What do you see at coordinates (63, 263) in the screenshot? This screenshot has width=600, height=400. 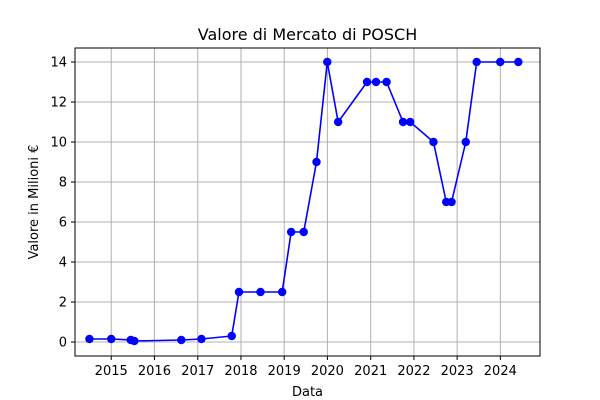 I see `y-tick-label: 4` at bounding box center [63, 263].